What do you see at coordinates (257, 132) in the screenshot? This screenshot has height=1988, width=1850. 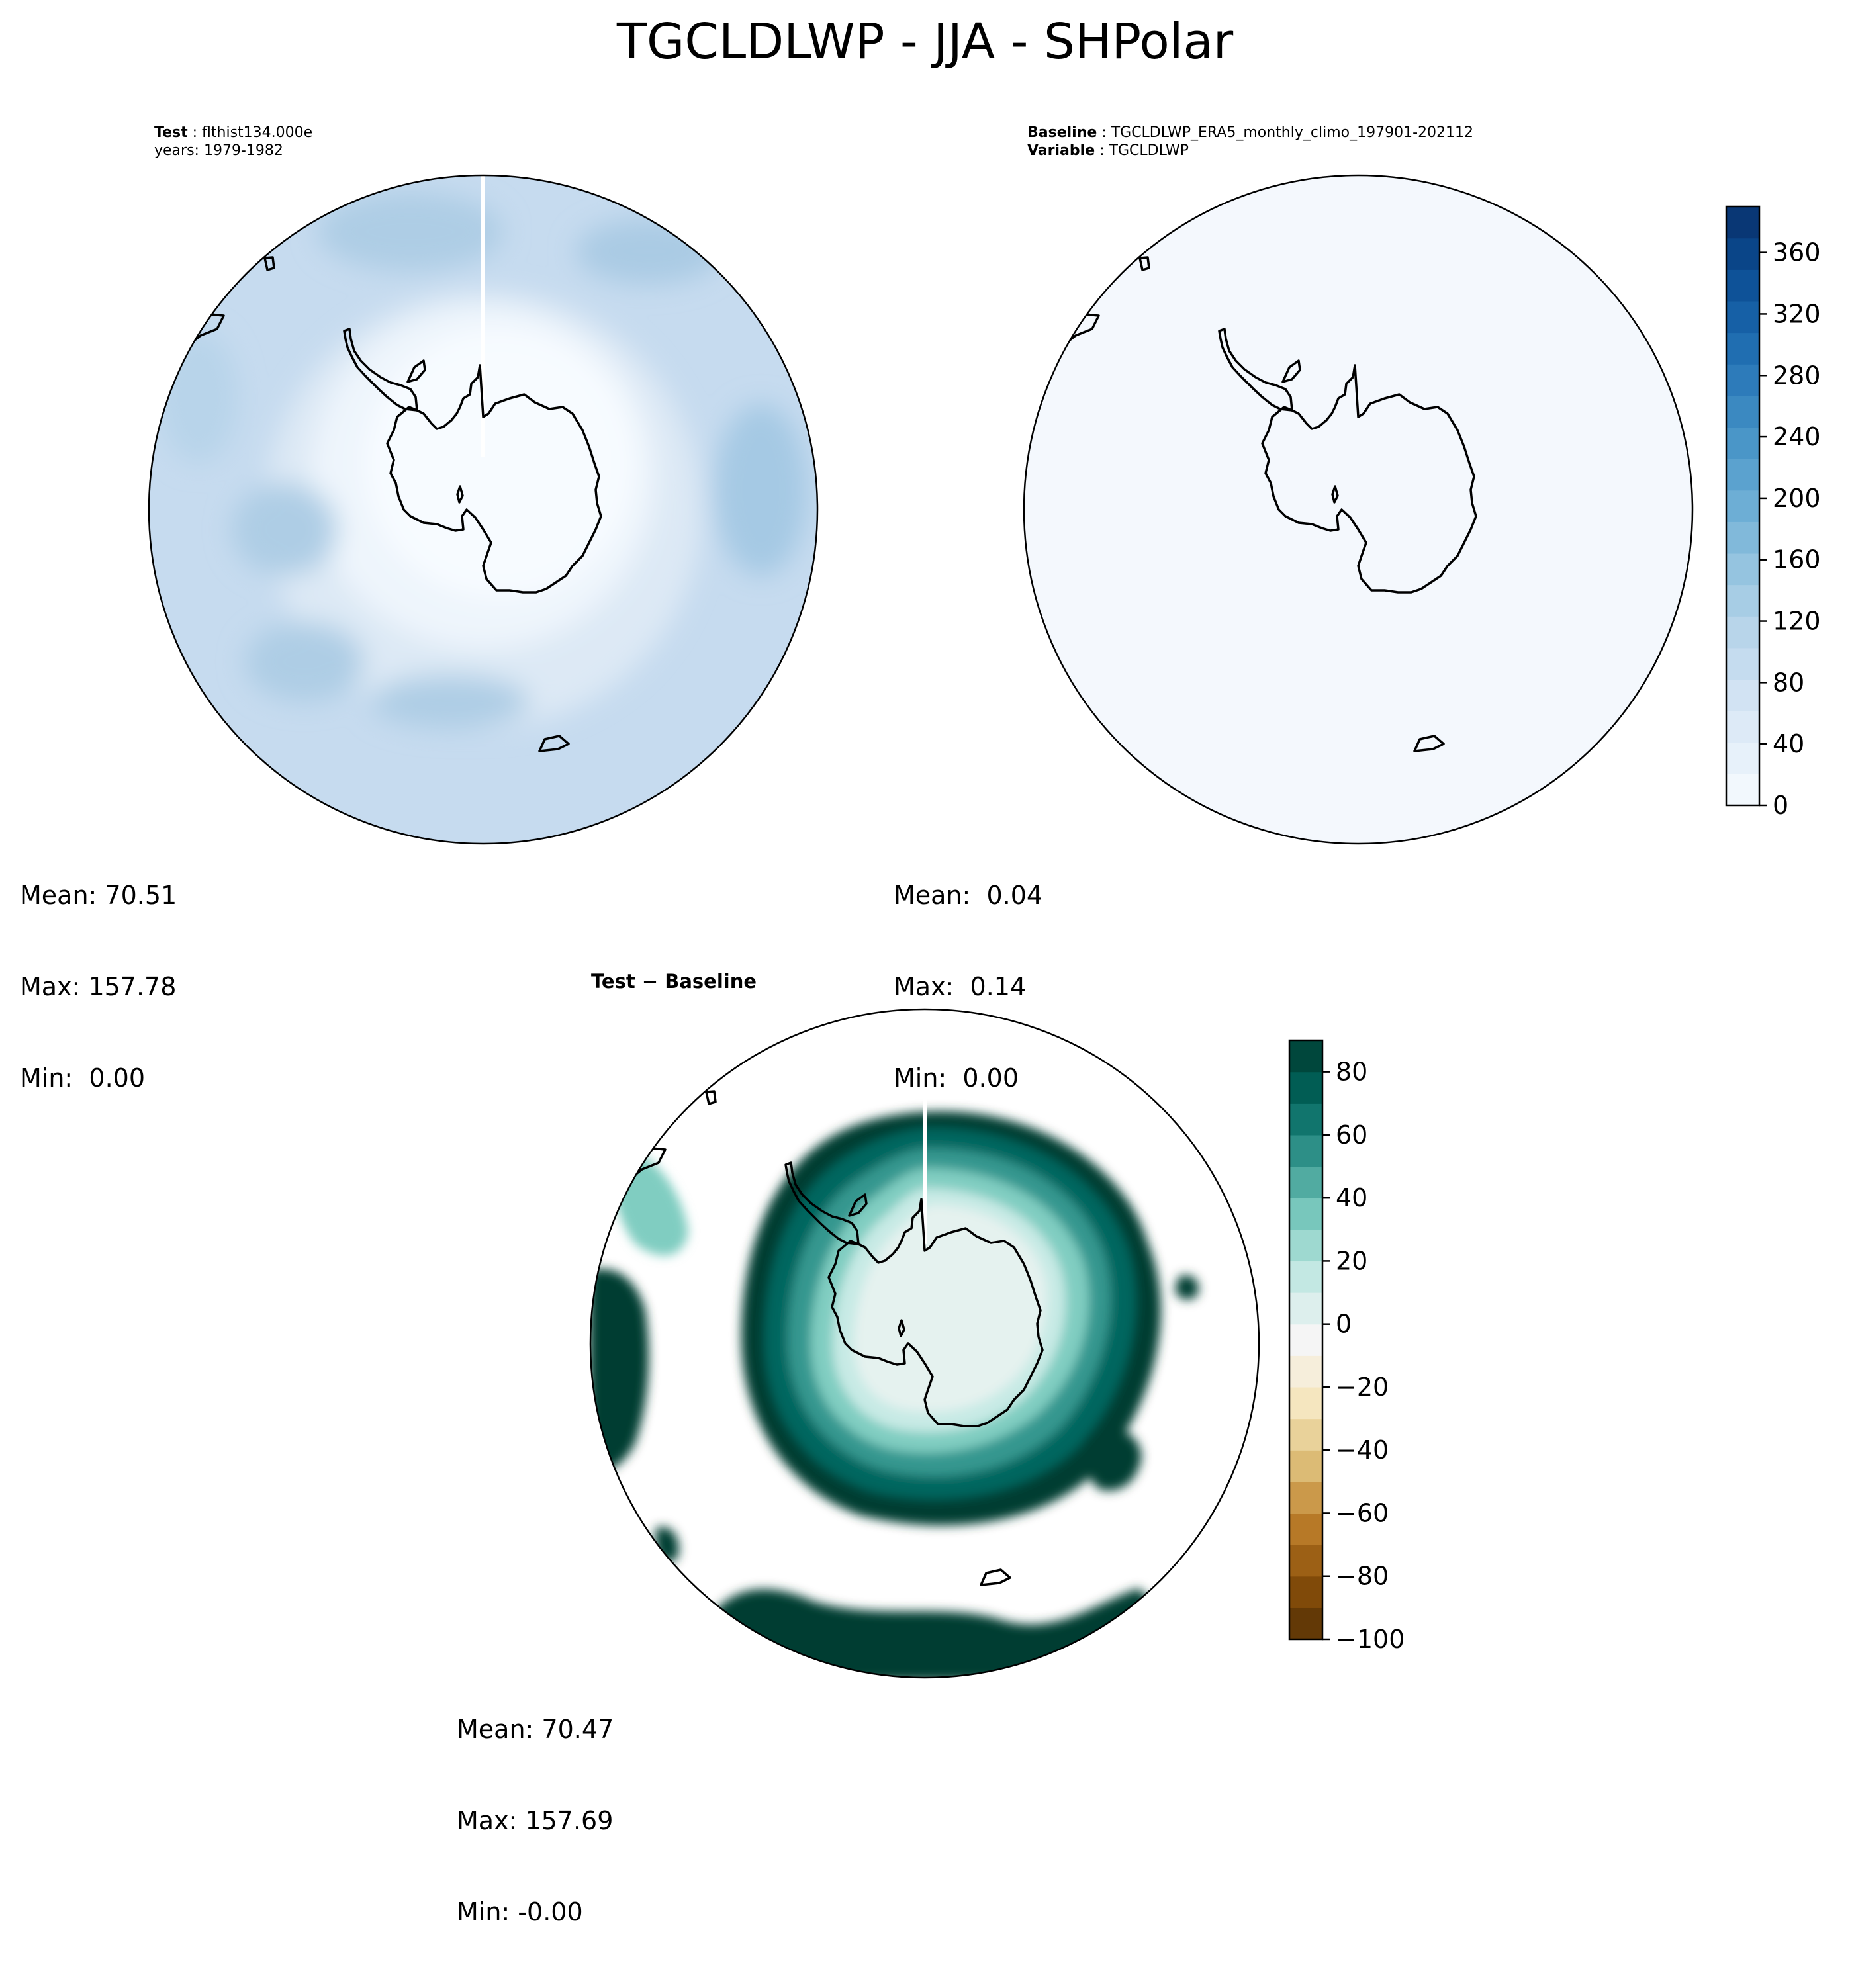 I see `test-label-text: flthist134.000e` at bounding box center [257, 132].